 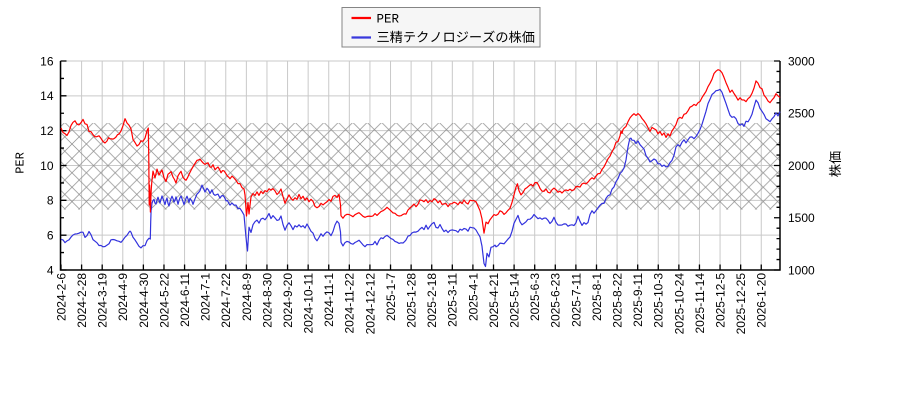 What do you see at coordinates (247, 297) in the screenshot?
I see `svg-text: 2024-8-9` at bounding box center [247, 297].